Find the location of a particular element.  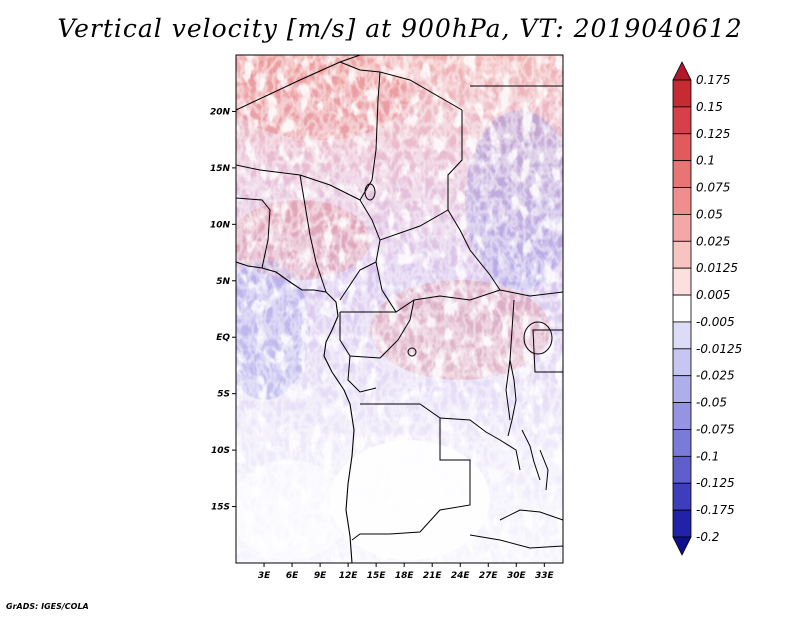

colorbar-level-label: 0.075 is located at coordinates (713, 188).